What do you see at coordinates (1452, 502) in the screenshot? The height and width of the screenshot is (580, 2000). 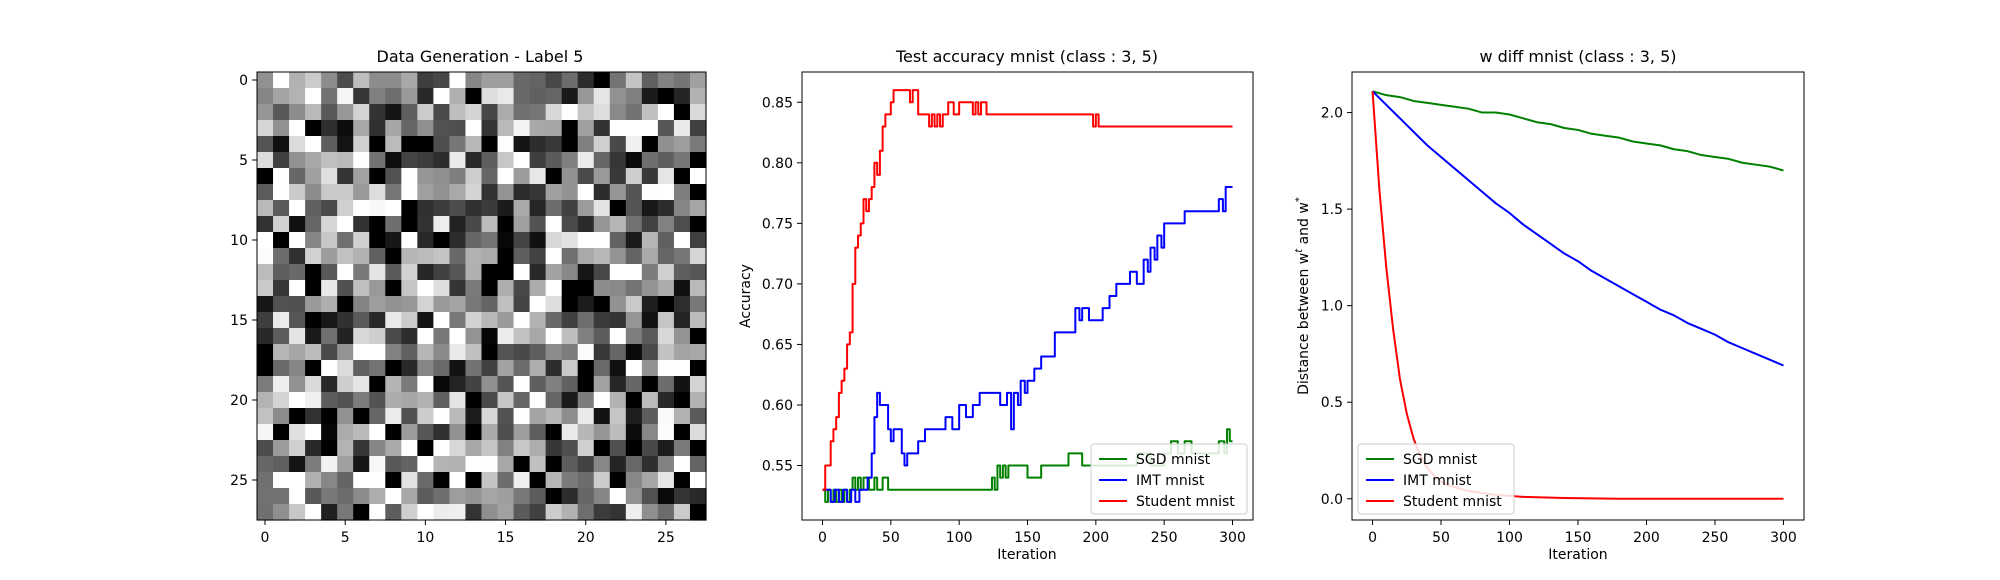 I see `wdiff-legend-label: Student mnist` at bounding box center [1452, 502].